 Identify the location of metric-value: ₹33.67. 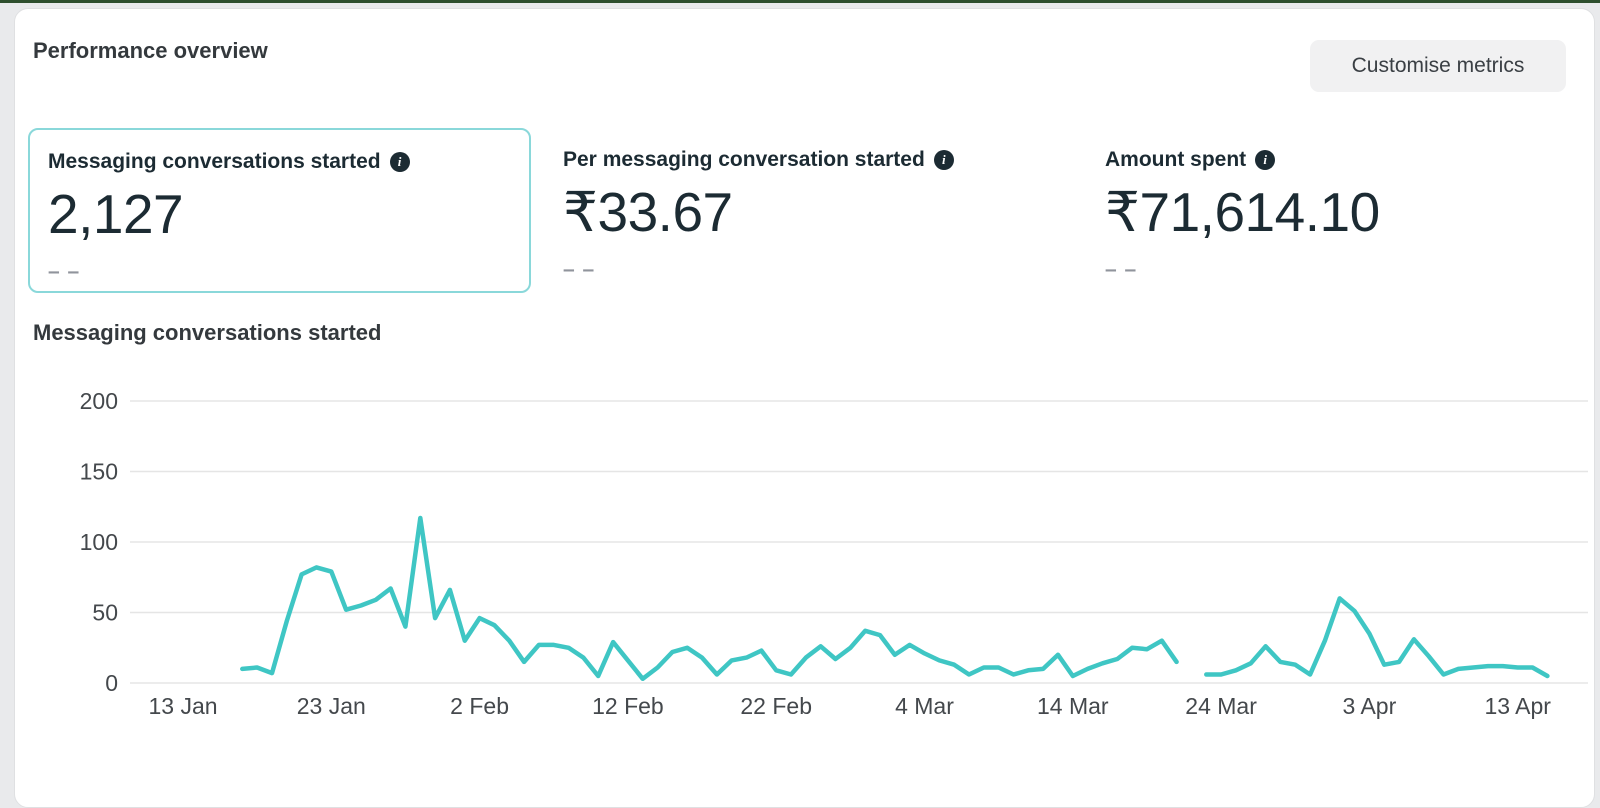
(648, 212).